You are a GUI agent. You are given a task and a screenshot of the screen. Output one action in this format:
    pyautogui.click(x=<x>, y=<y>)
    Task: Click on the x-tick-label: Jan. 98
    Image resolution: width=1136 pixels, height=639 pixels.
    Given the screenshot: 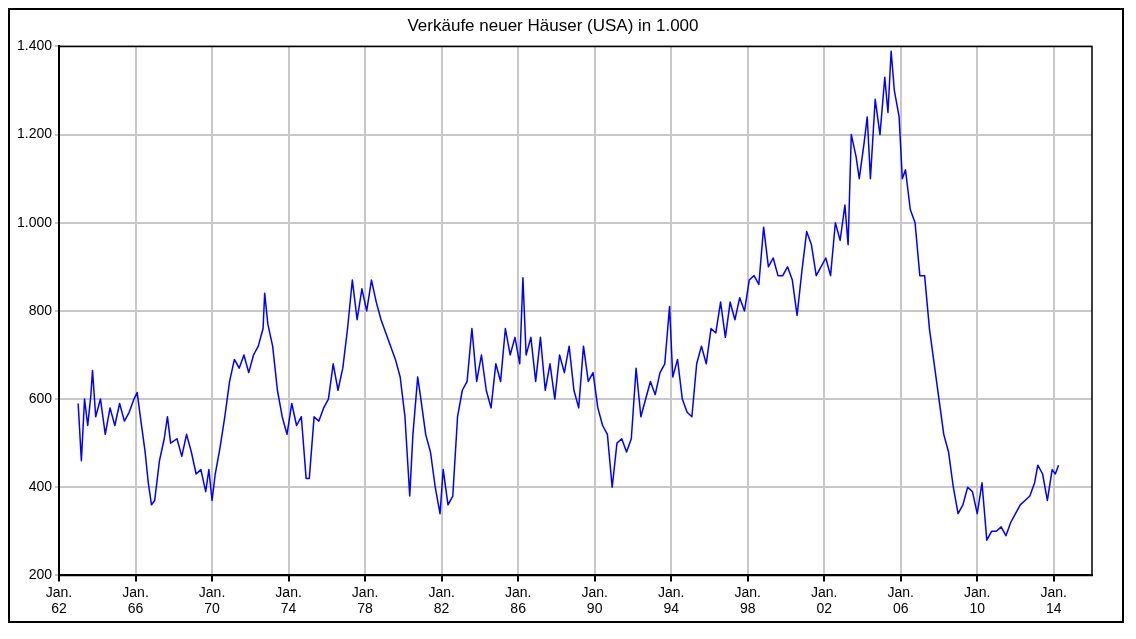 What is the action you would take?
    pyautogui.click(x=747, y=600)
    